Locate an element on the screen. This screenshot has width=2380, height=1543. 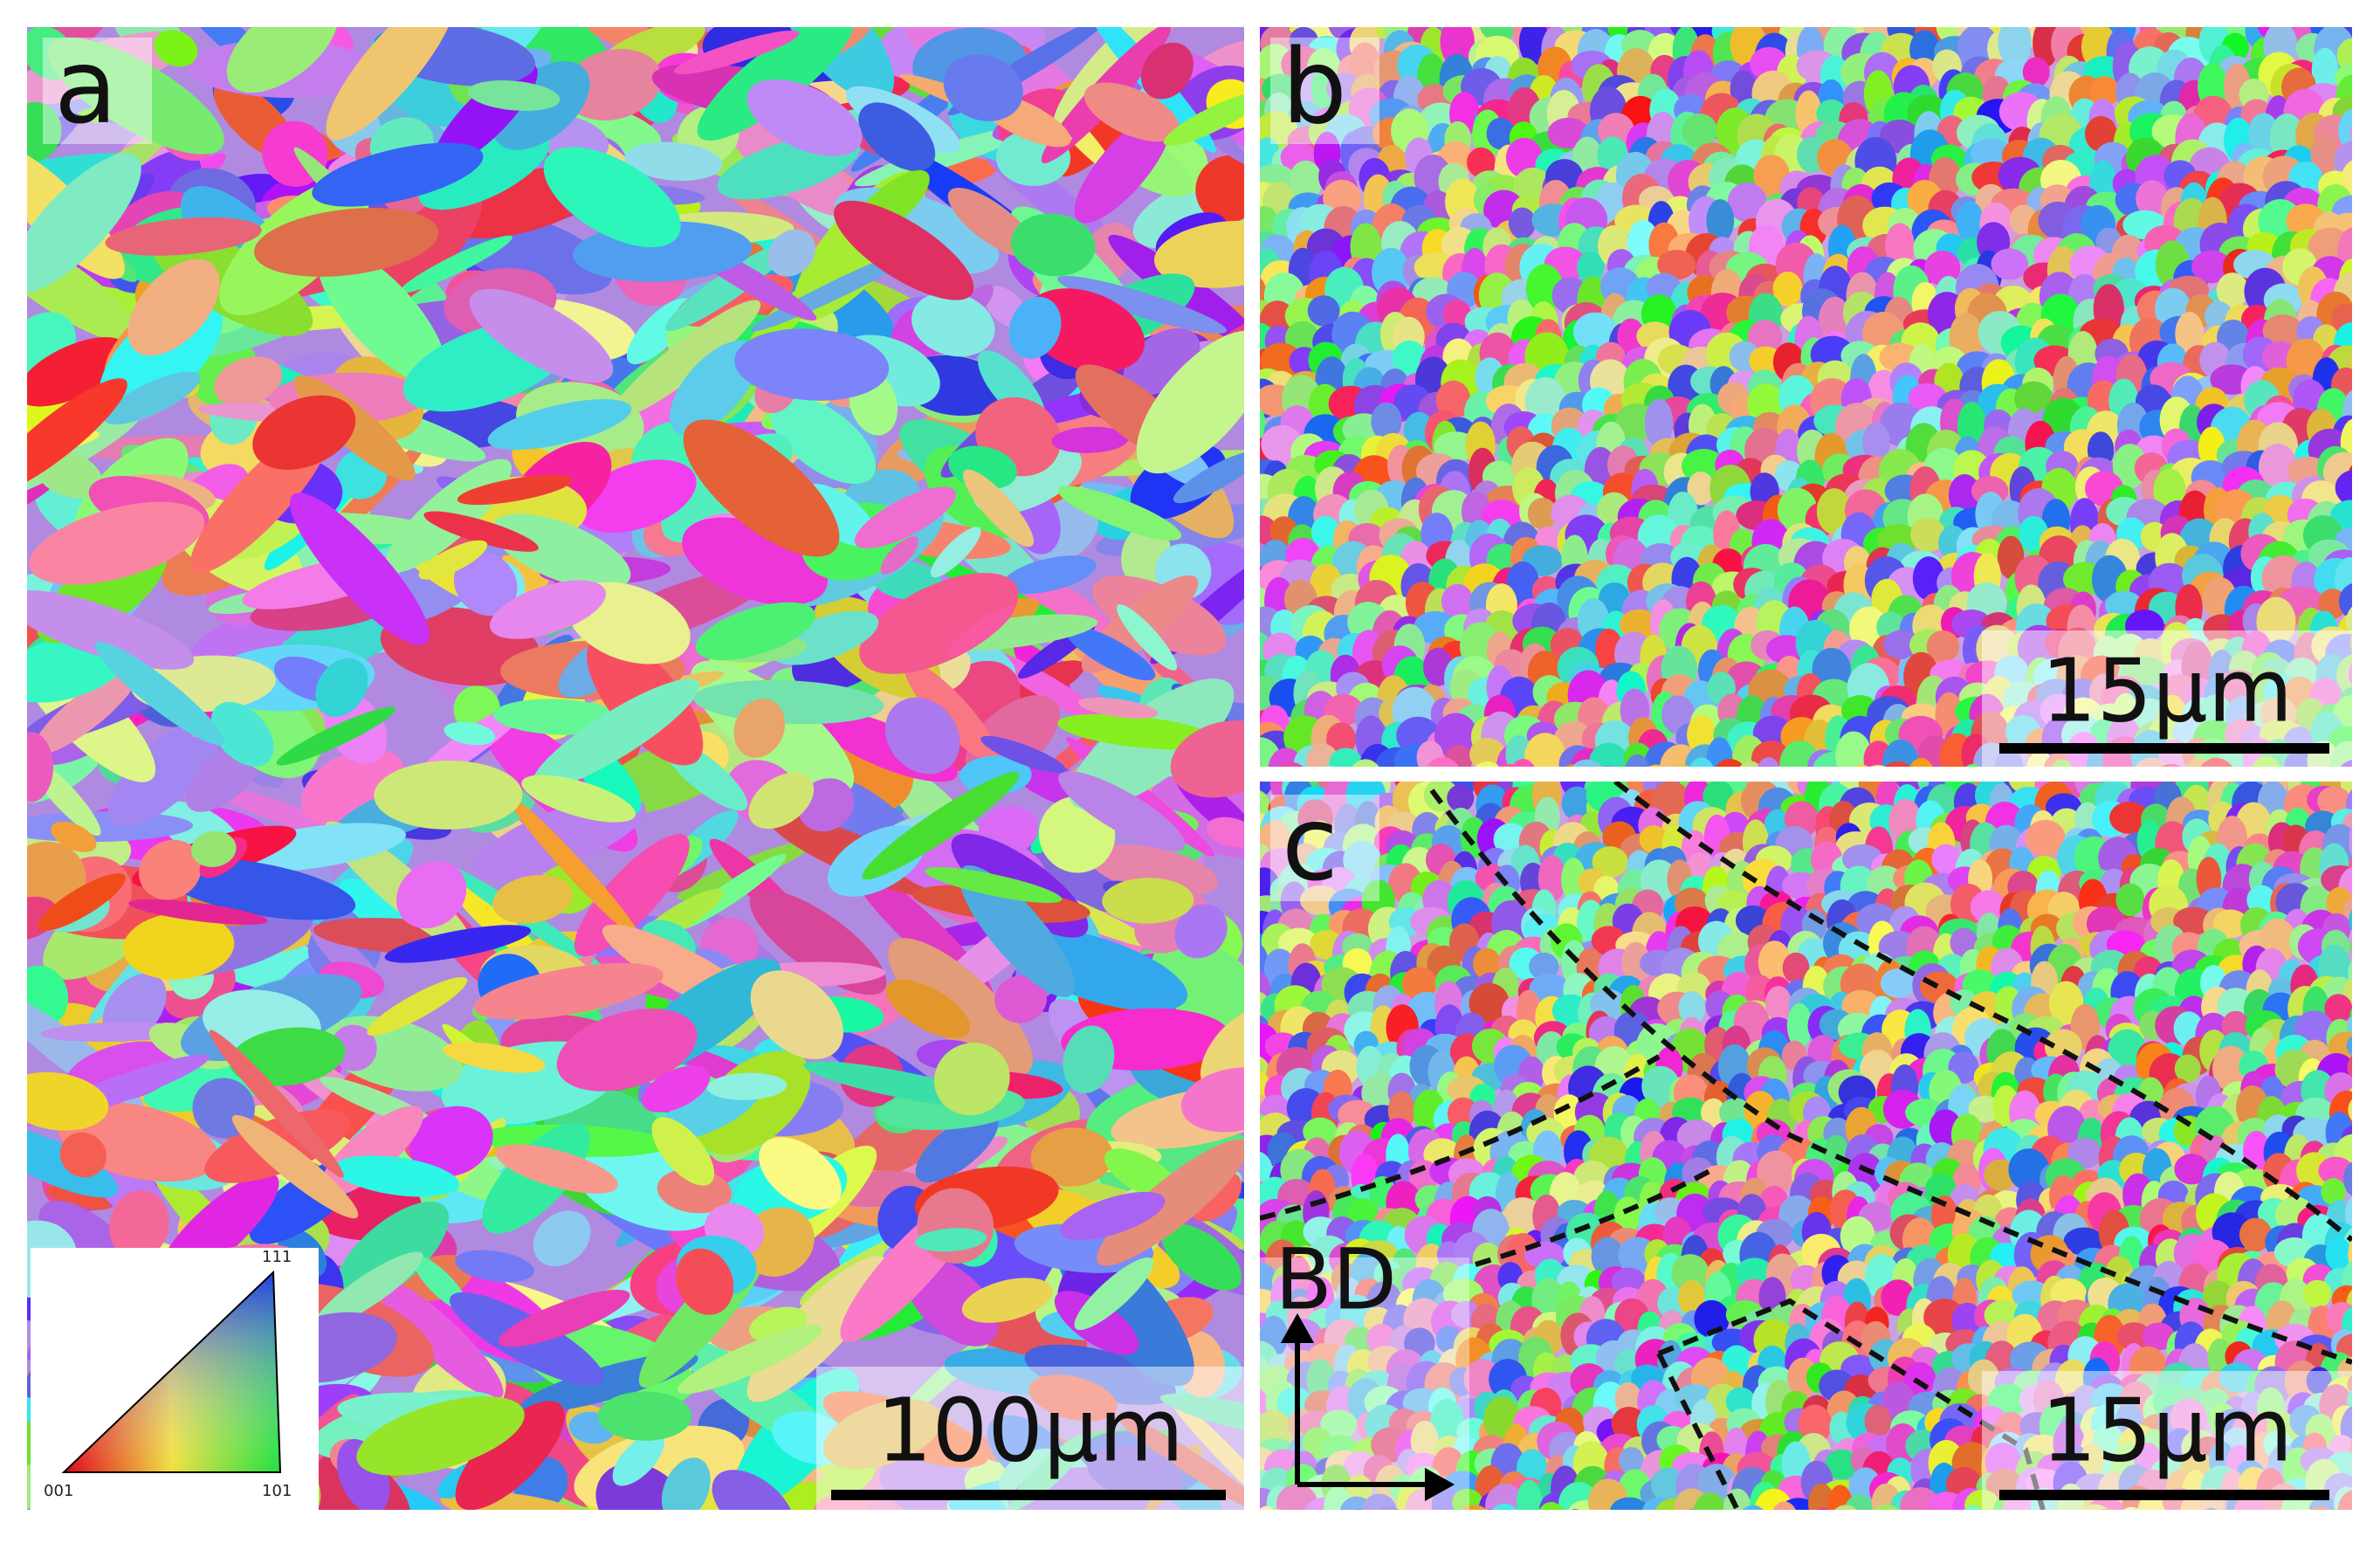
label-bg is located at coordinates (1324, 91).